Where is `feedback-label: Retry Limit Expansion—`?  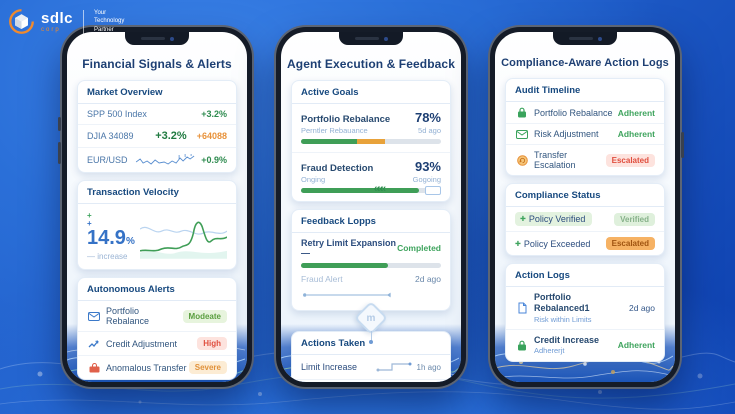
feedback-label: Retry Limit Expansion— is located at coordinates (349, 248).